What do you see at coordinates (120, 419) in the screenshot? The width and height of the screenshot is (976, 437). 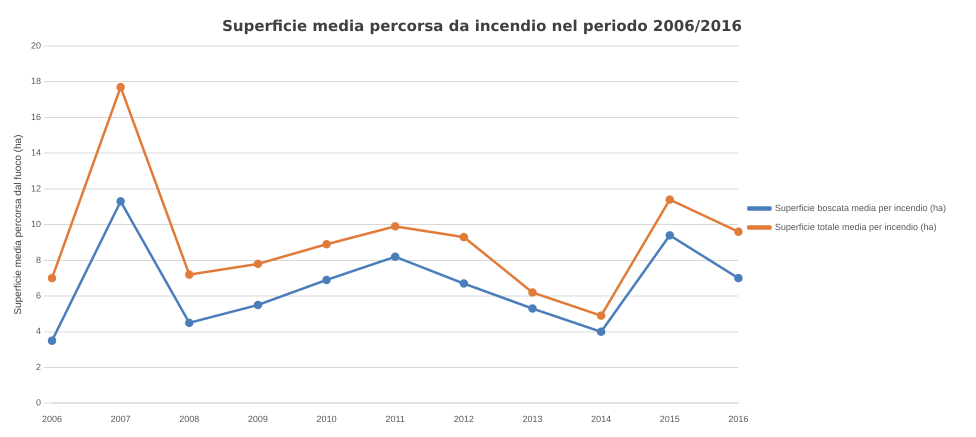 I see `x-tick-label: 2007` at bounding box center [120, 419].